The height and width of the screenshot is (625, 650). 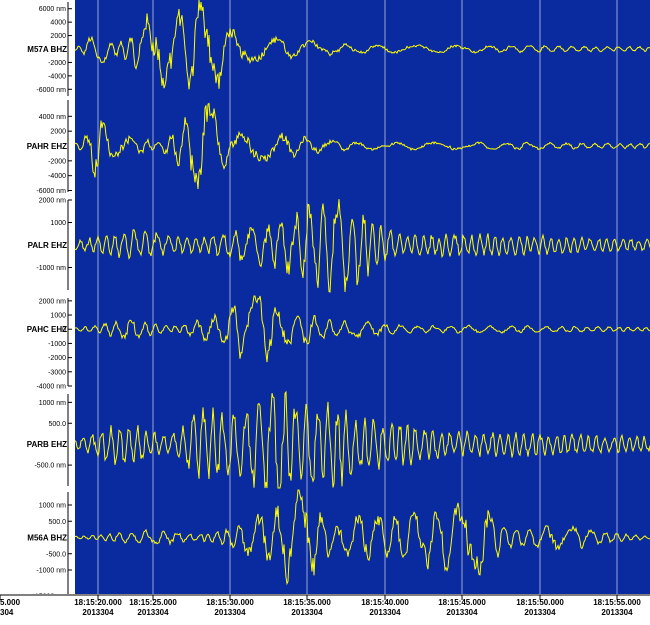 What do you see at coordinates (58, 23) in the screenshot?
I see `amplitude-tick-label: 4000` at bounding box center [58, 23].